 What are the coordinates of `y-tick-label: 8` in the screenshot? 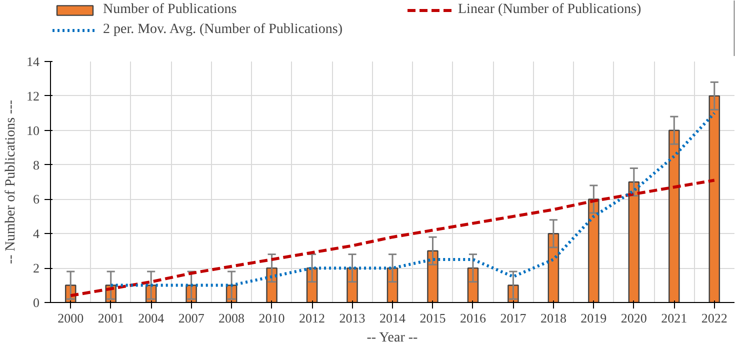 It's located at (36, 164).